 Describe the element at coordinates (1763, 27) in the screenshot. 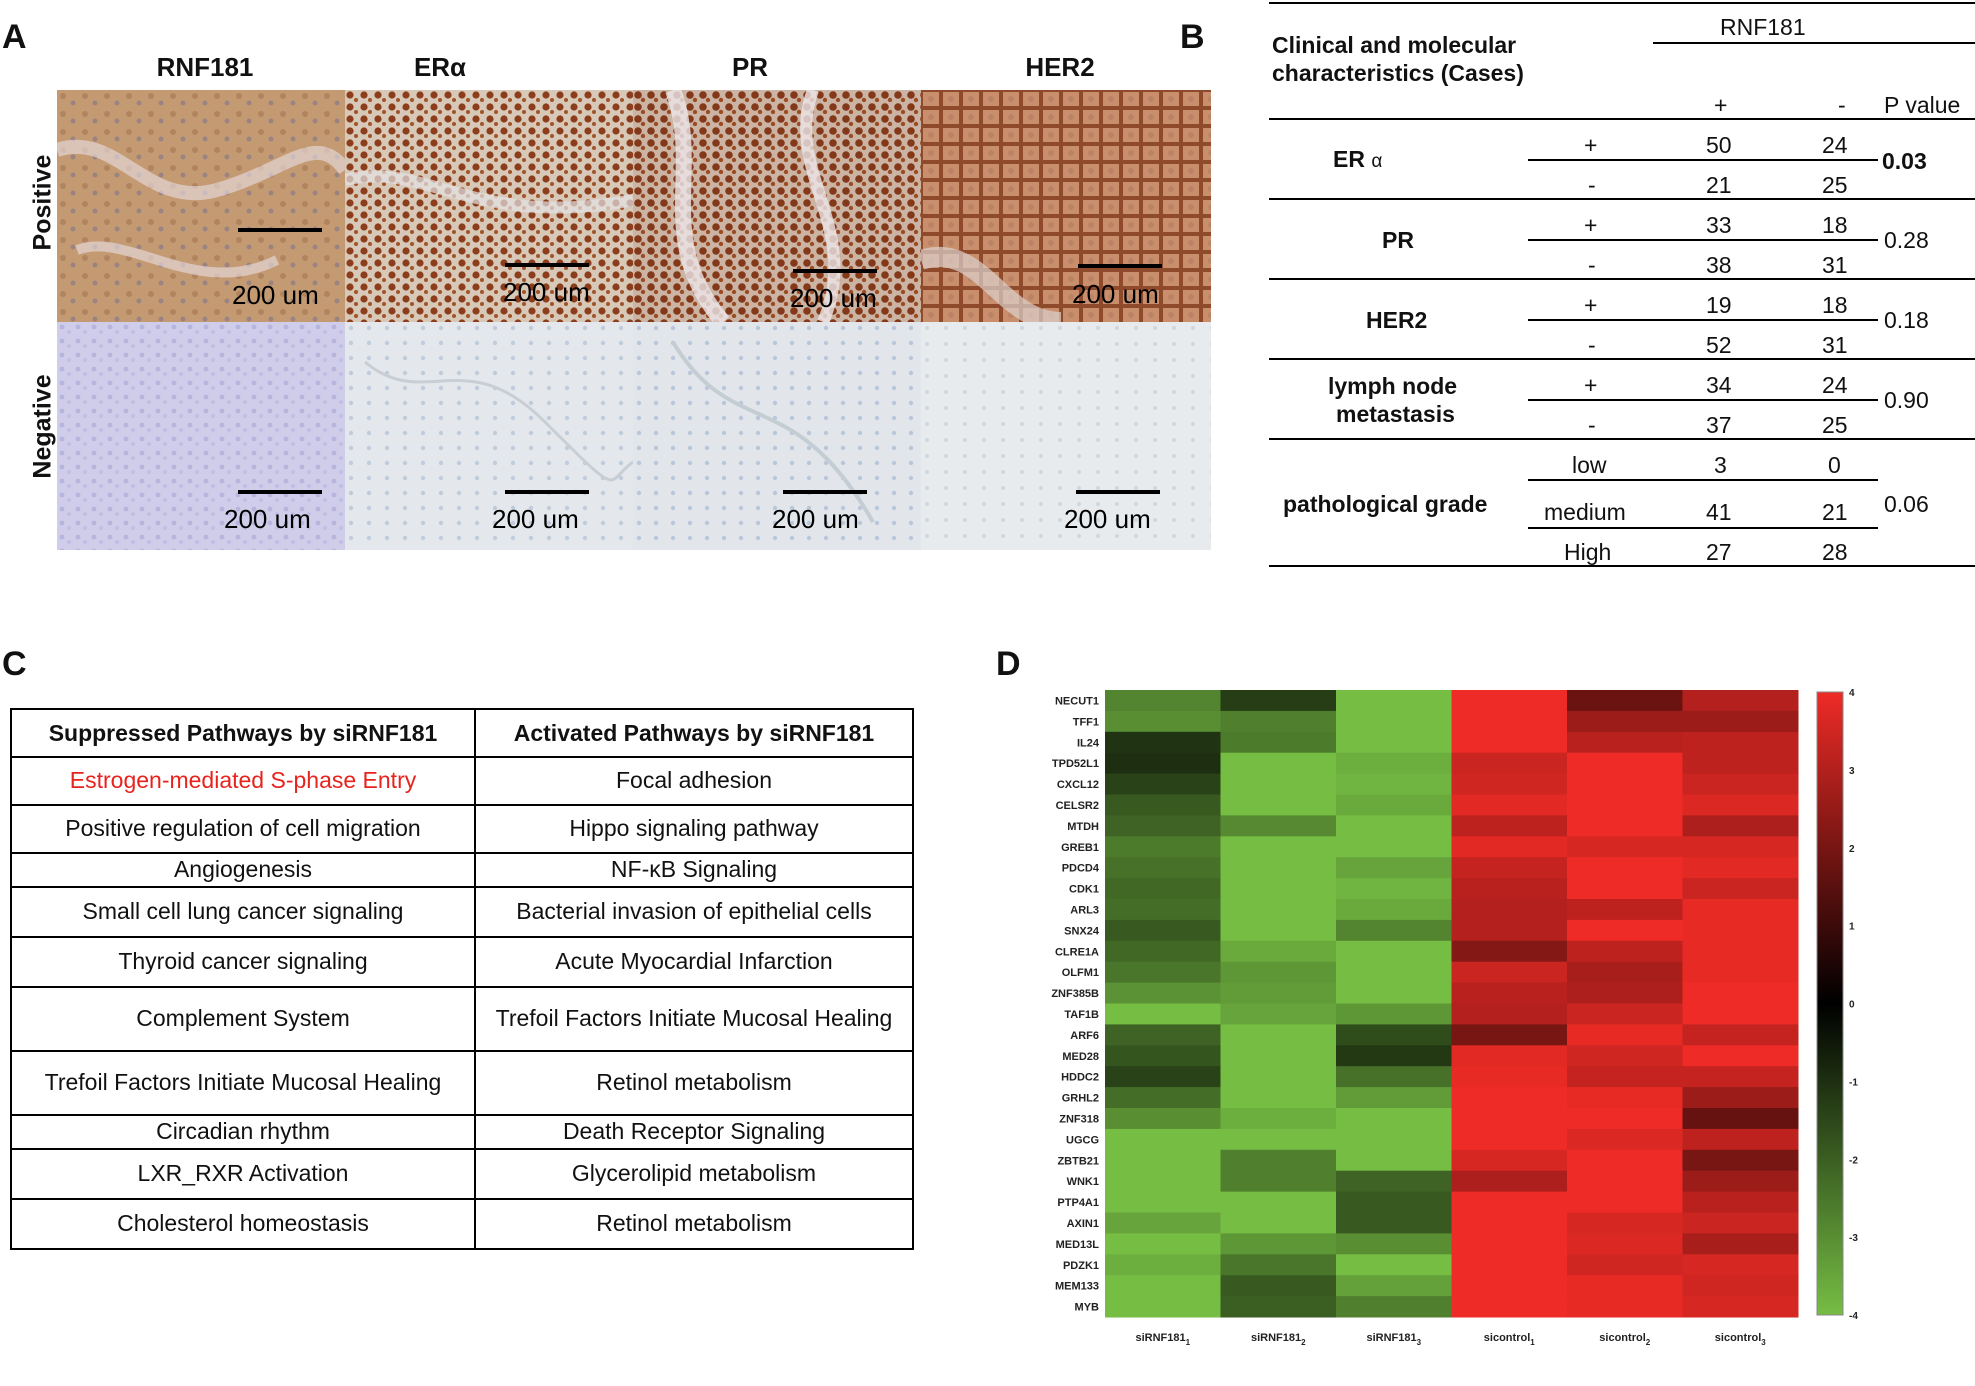

I see `header-rnf181: RNF181` at that location.